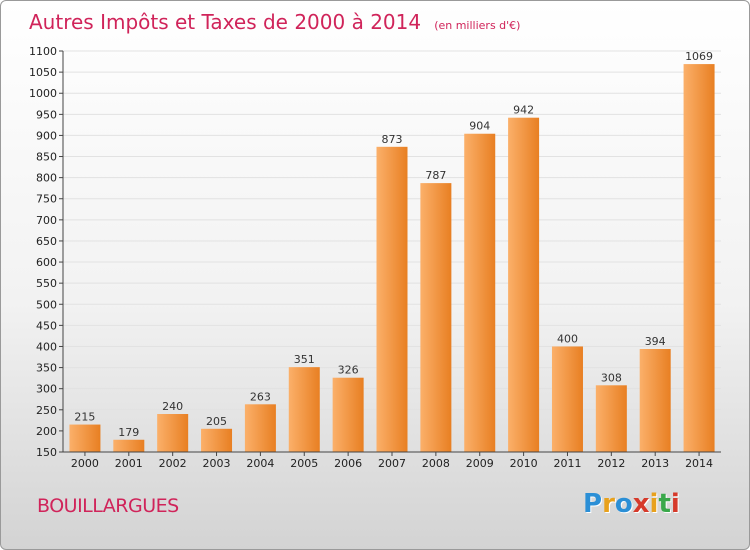  What do you see at coordinates (435, 175) in the screenshot?
I see `value-label-2008: 787` at bounding box center [435, 175].